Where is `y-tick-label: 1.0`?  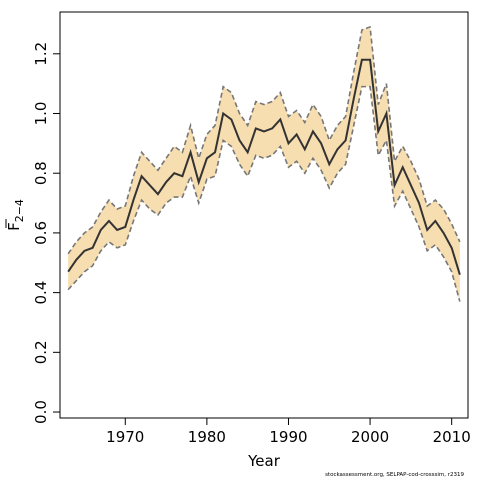 y-tick-label: 1.0 is located at coordinates (41, 114).